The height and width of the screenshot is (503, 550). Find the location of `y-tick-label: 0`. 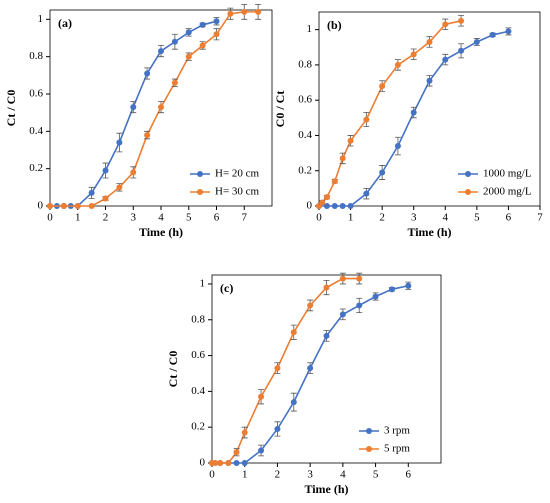

y-tick-label: 0 is located at coordinates (41, 206).